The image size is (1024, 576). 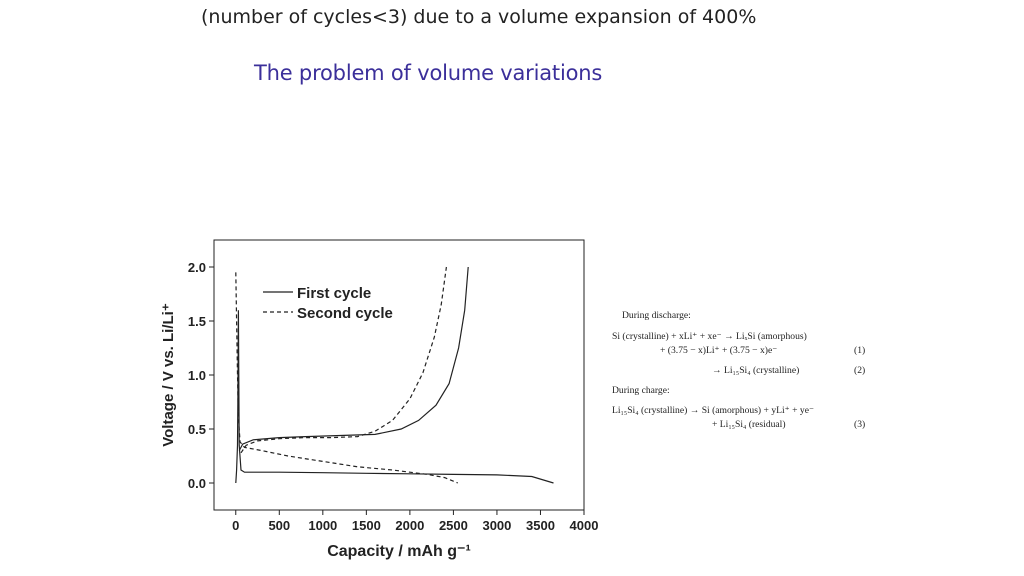 What do you see at coordinates (453, 525) in the screenshot?
I see `x-tick-label: 2500` at bounding box center [453, 525].